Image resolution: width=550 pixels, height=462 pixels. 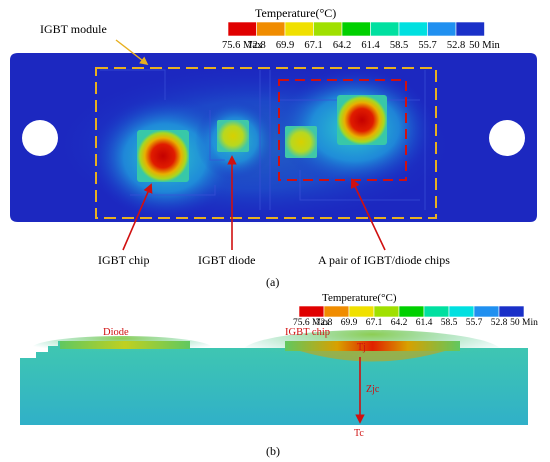 What do you see at coordinates (226, 260) in the screenshot?
I see `label-igbt-diode: IGBT diode` at bounding box center [226, 260].